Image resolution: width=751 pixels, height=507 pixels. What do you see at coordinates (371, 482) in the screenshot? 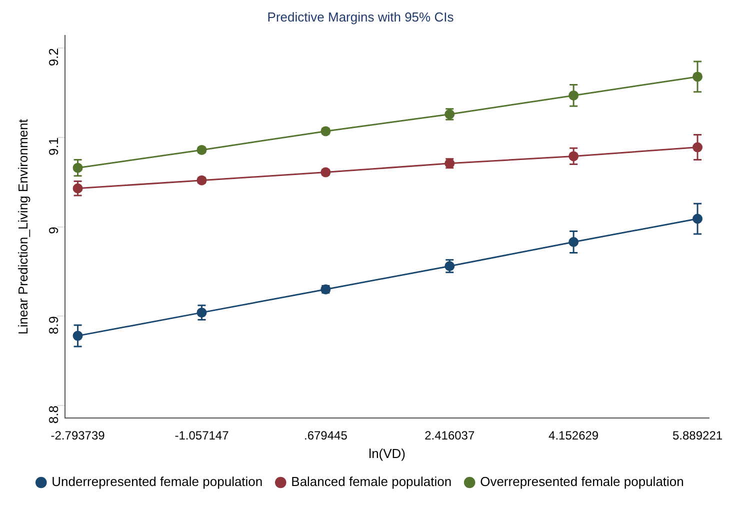
I see `legend-label: Balanced female population` at bounding box center [371, 482].